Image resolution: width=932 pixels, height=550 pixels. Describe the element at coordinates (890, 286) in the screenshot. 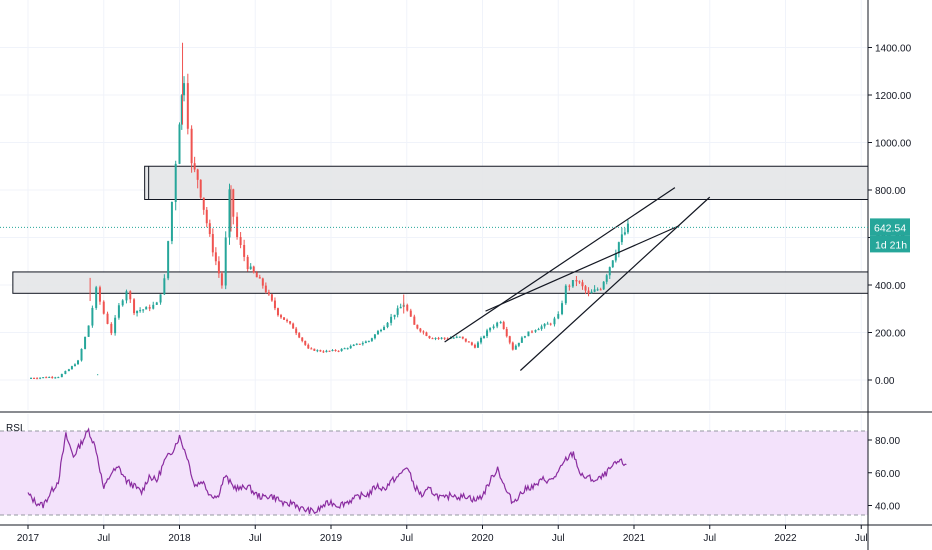

I see `price-tick-label: 400.00` at that location.